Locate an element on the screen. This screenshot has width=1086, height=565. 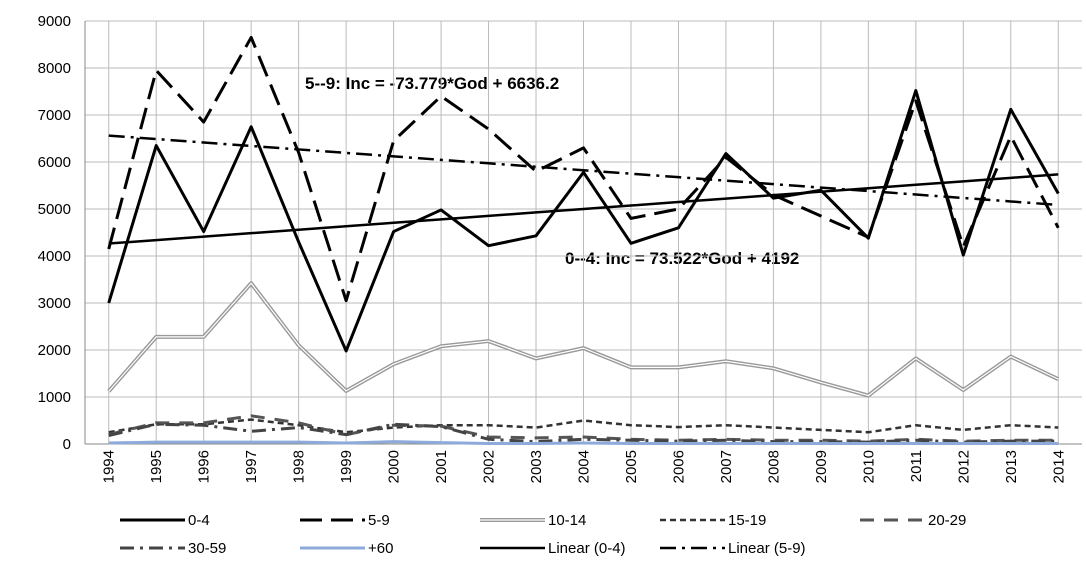
y-tick-label: 3000 is located at coordinates (54, 303).